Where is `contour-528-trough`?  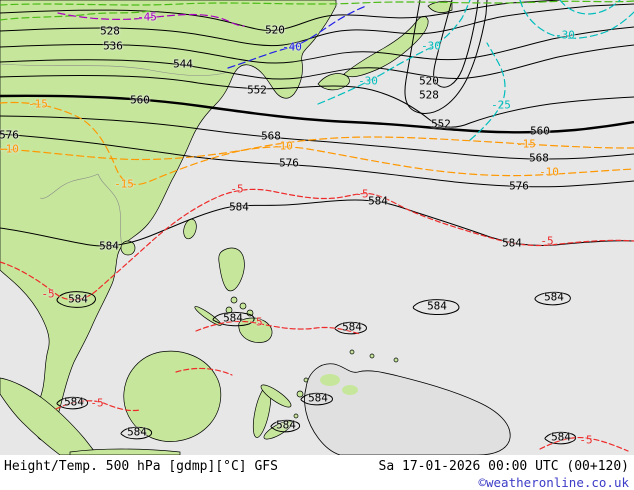
contour-528-trough is located at coordinates (446, 57).